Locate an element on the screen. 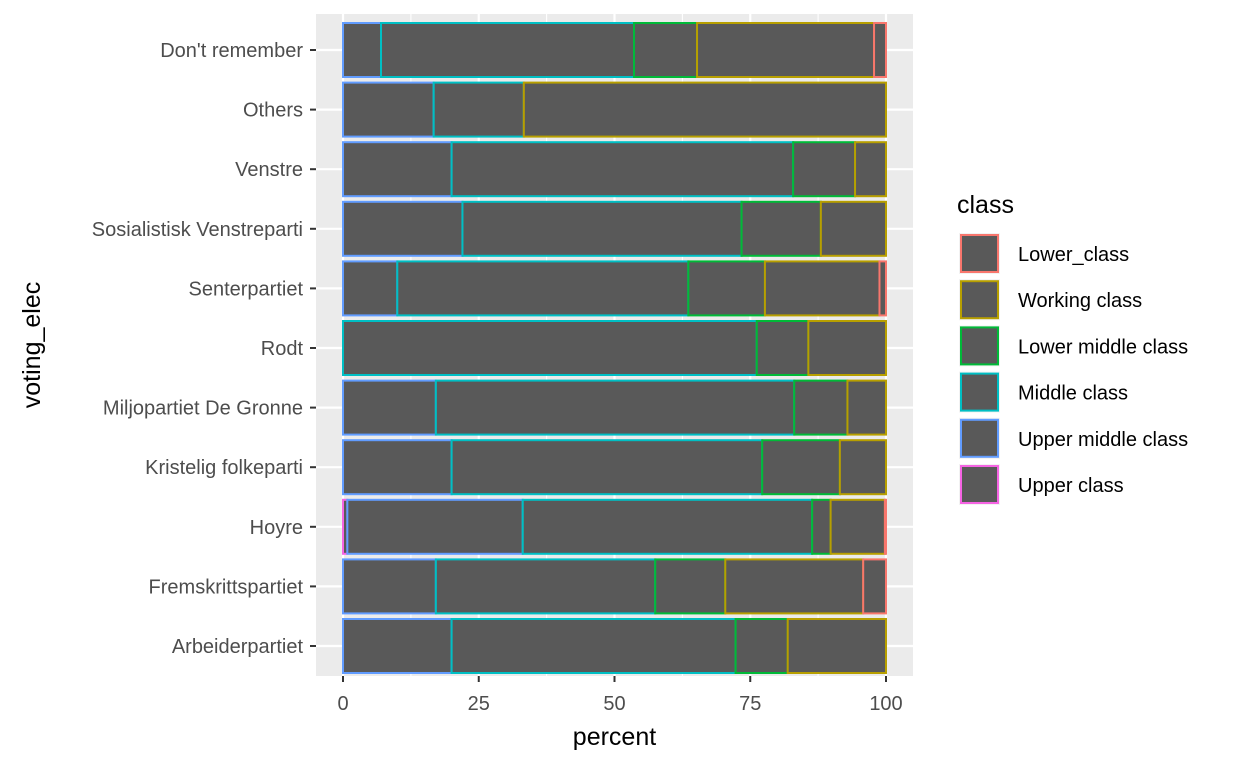 Image resolution: width=1248 pixels, height=773 pixels. bar-sosialistisk-venstreparti-upper-middle-class is located at coordinates (403, 228).